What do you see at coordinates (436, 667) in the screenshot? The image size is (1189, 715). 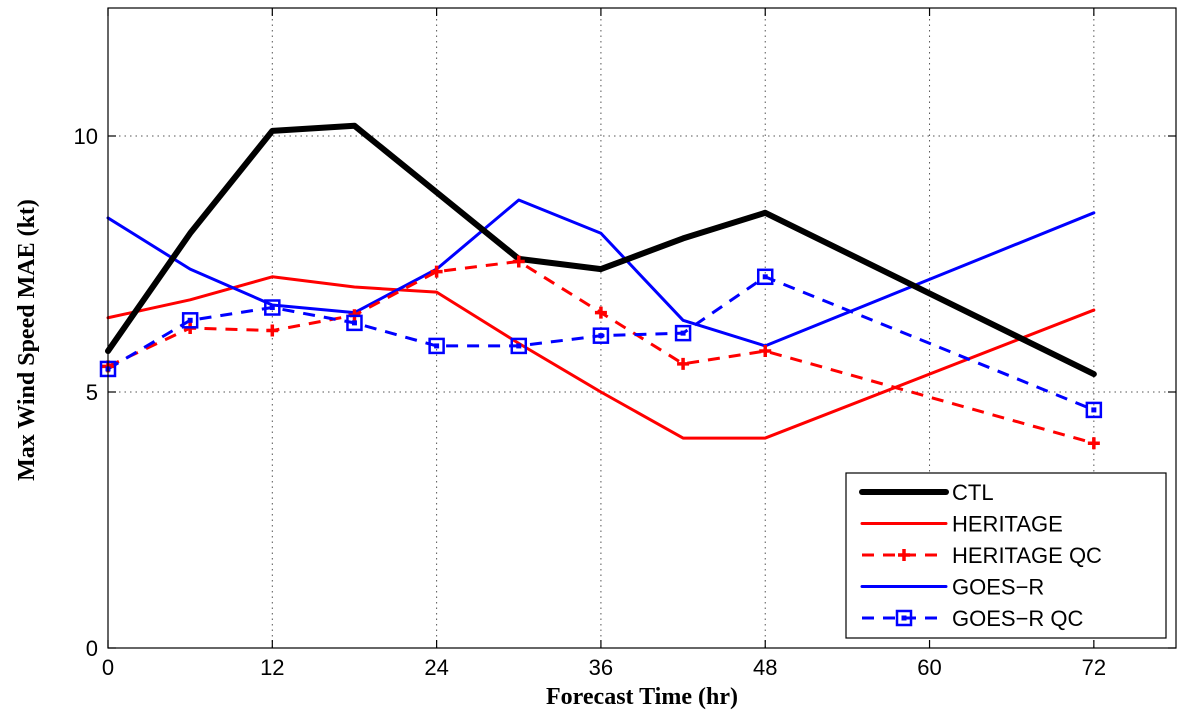 I see `x-tick-label: 24` at bounding box center [436, 667].